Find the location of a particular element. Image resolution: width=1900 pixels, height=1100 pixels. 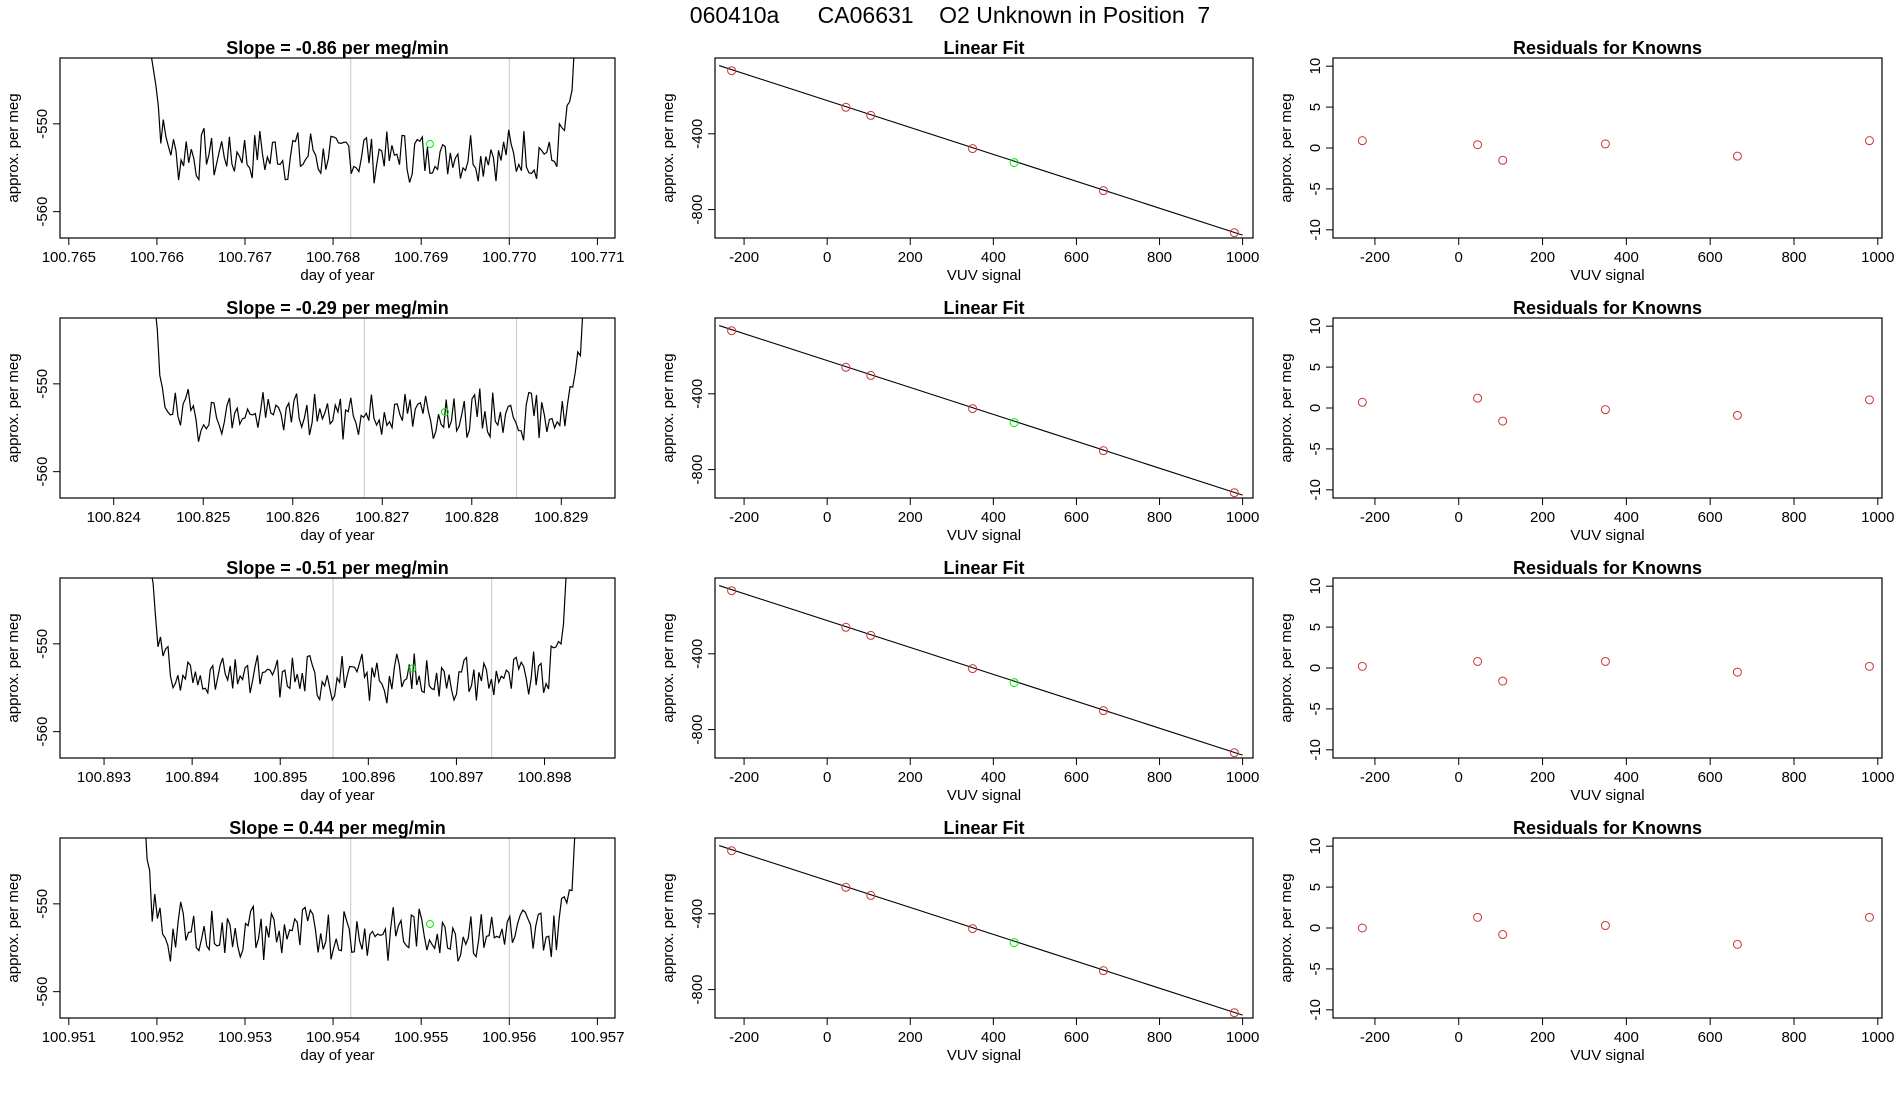

panel-title: Slope = -0.51 per meg/min is located at coordinates (337, 568).